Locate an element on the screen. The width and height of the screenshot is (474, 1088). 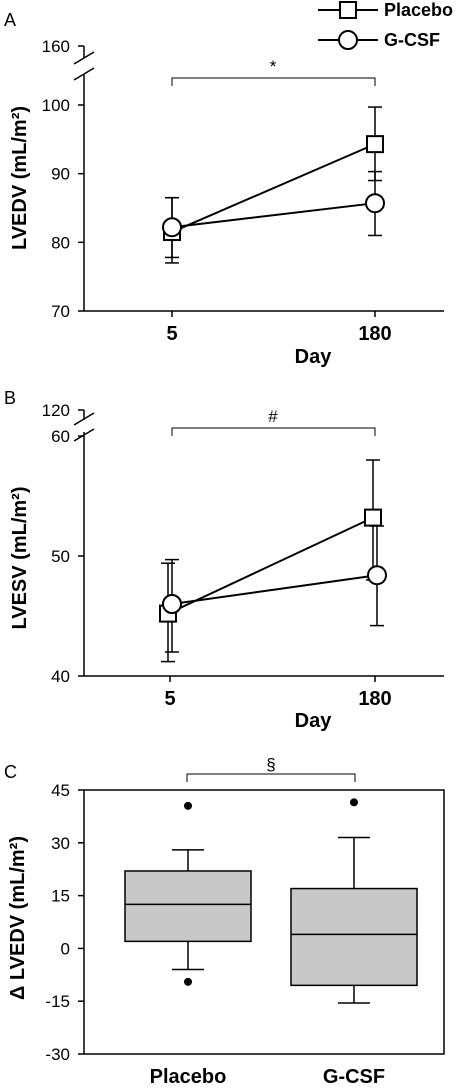
y-ticks: 40 50 60 is located at coordinates (67, 556).